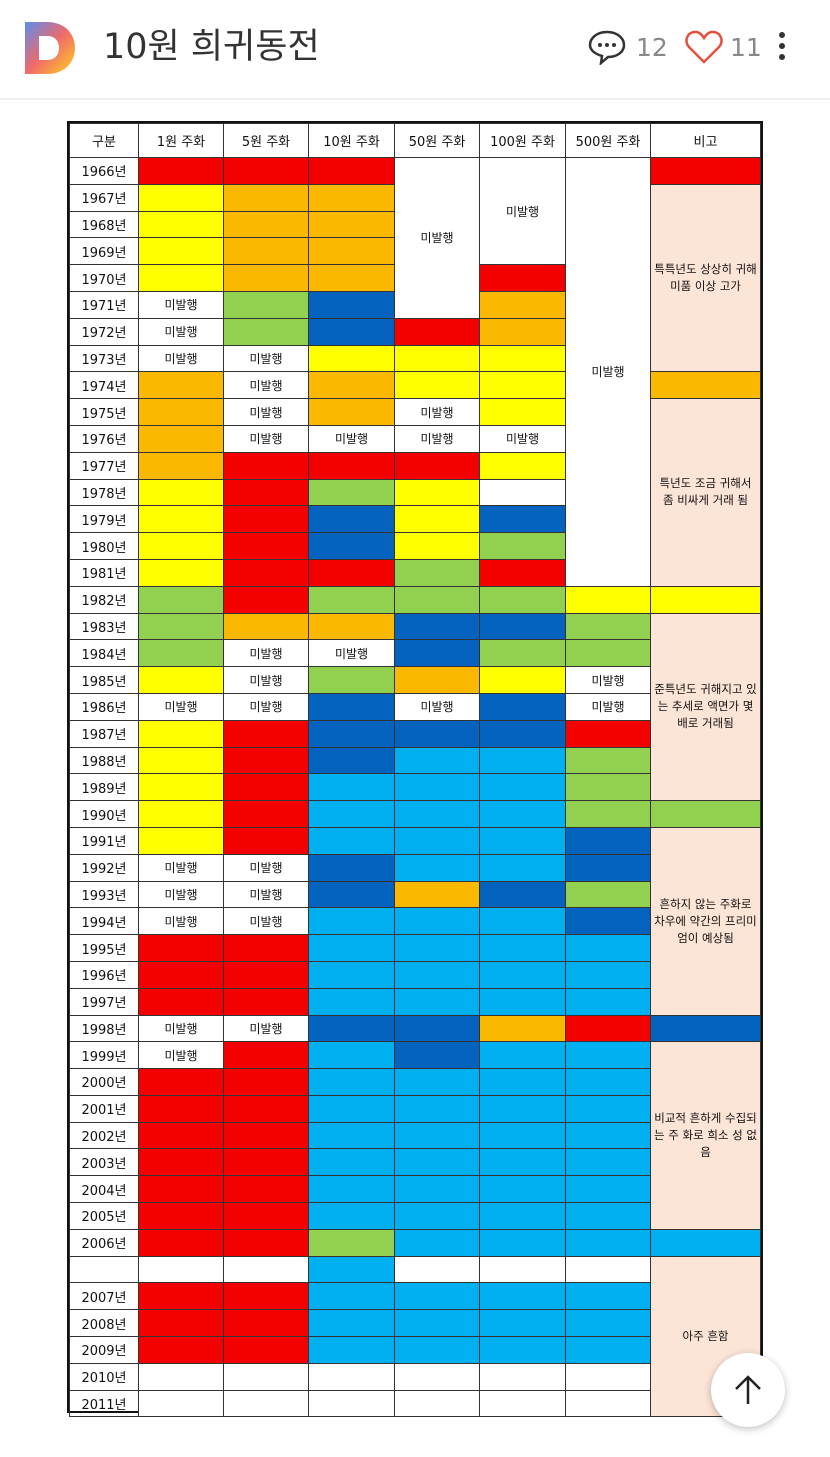 This screenshot has width=830, height=1457. I want to click on year-cell: 1995년, so click(104, 948).